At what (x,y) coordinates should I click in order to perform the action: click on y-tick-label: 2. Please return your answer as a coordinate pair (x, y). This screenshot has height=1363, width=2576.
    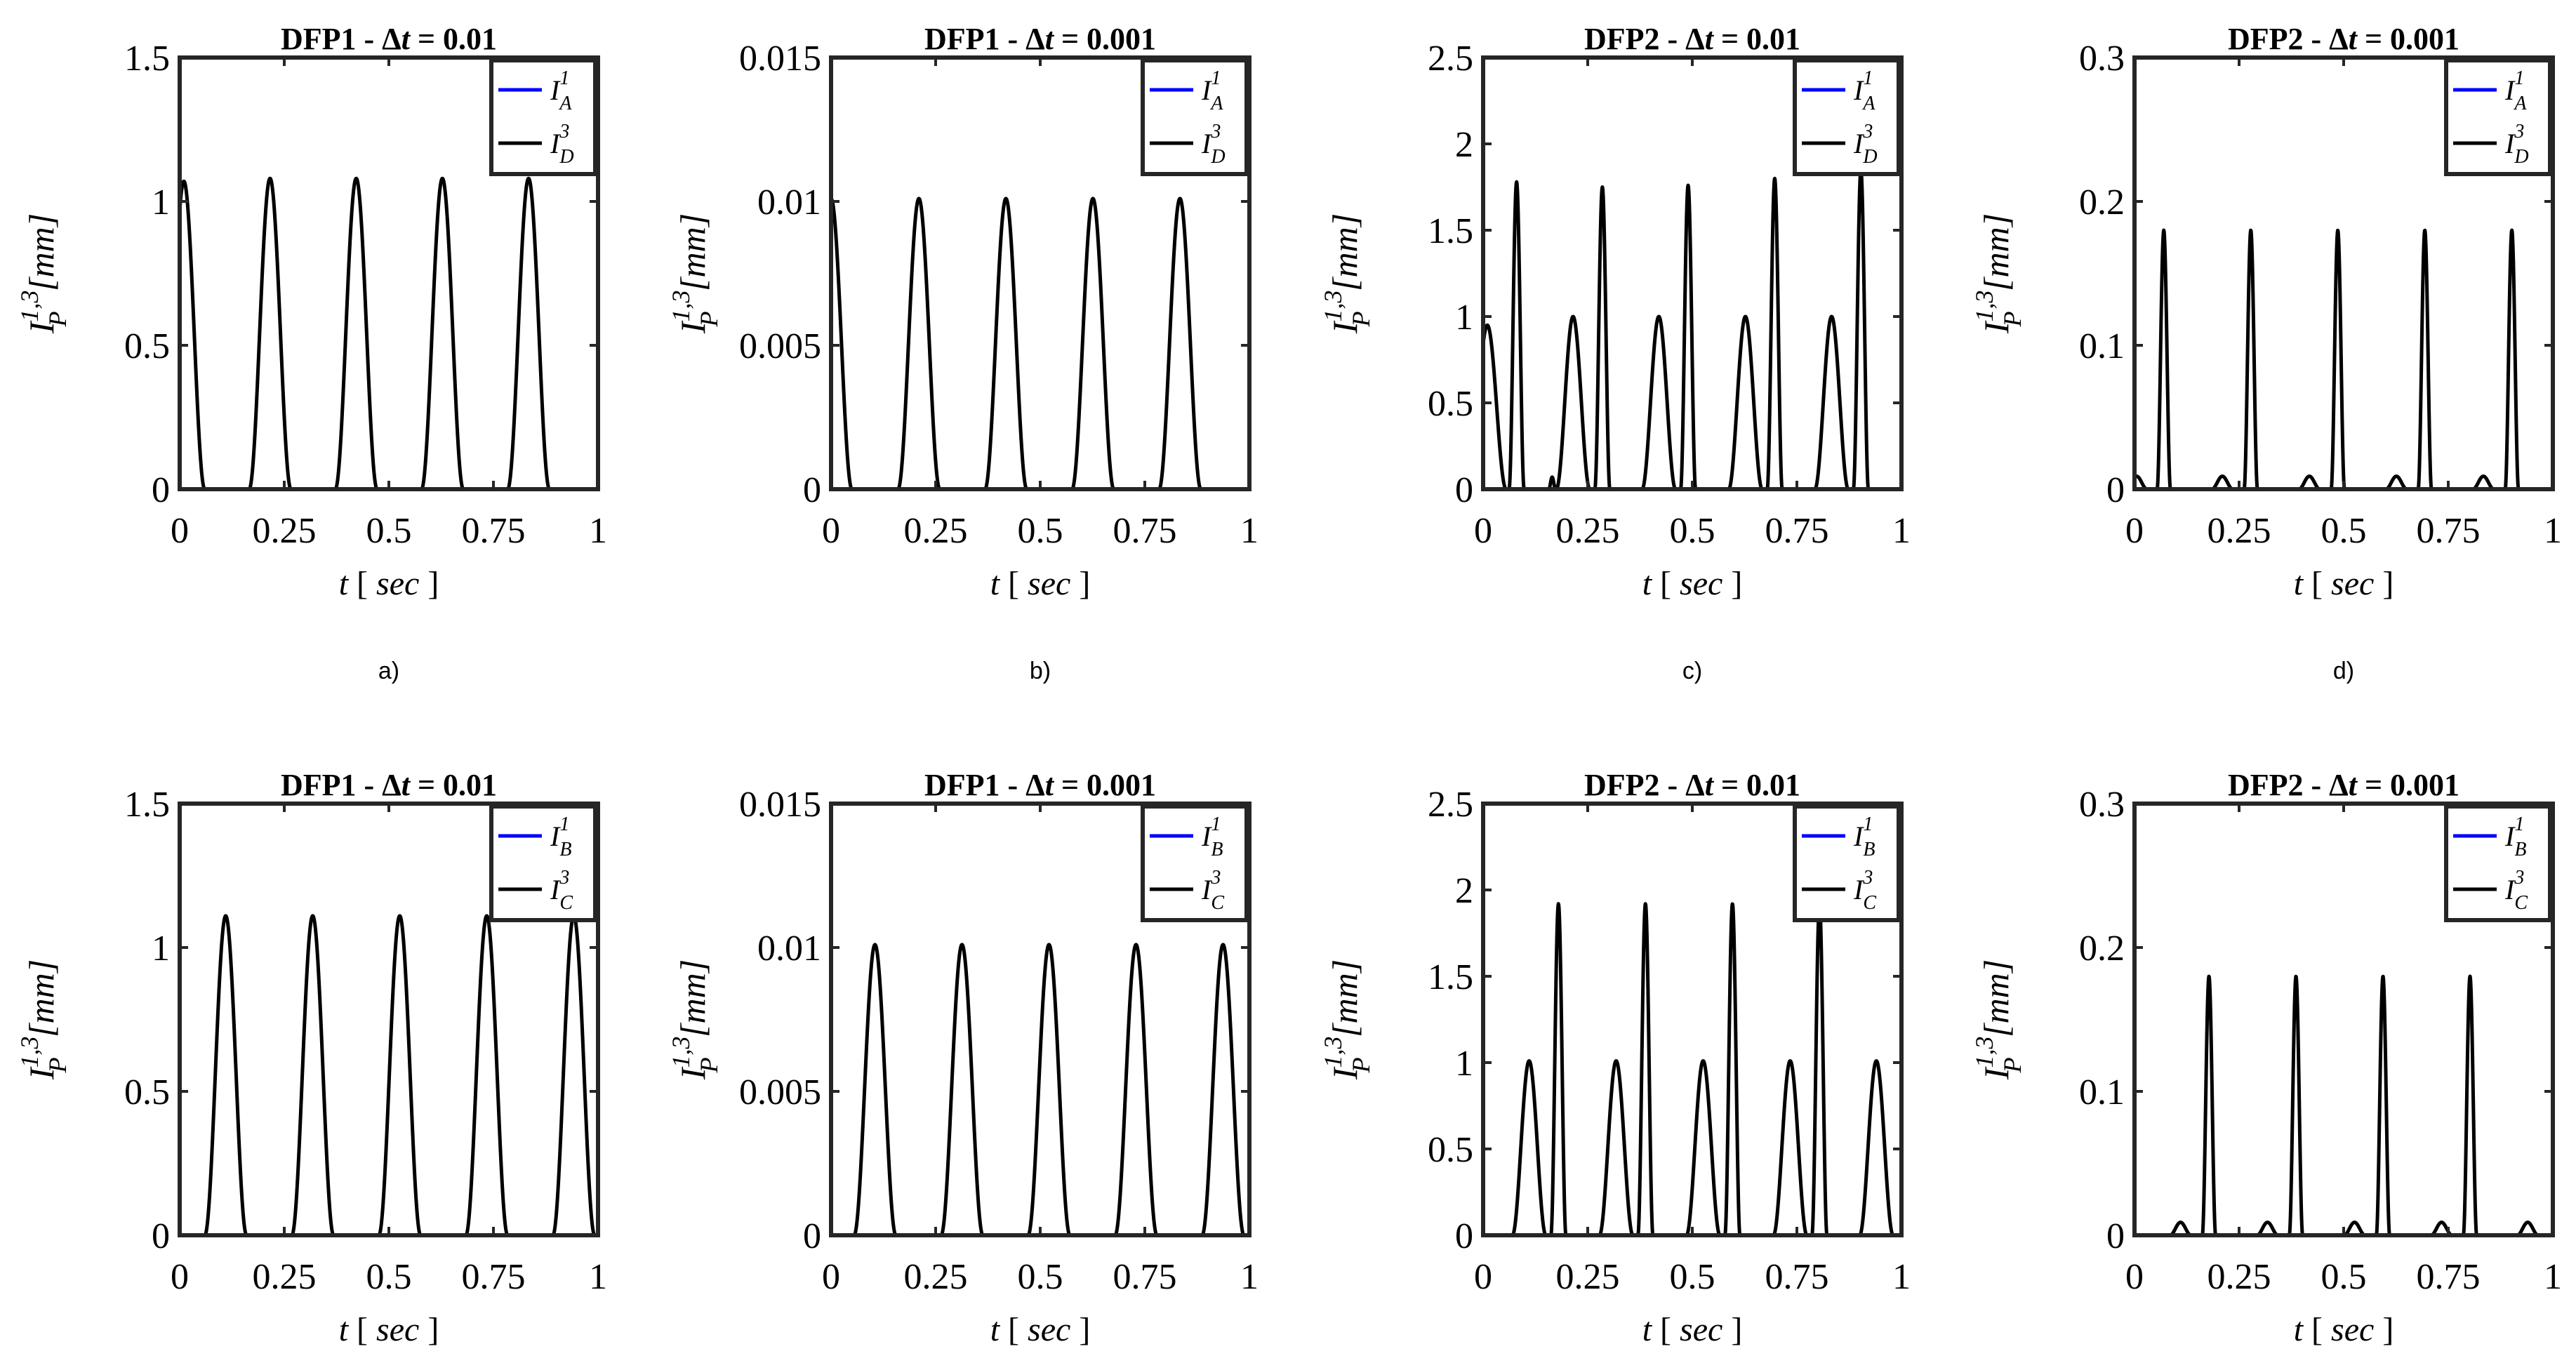
    Looking at the image, I should click on (1464, 145).